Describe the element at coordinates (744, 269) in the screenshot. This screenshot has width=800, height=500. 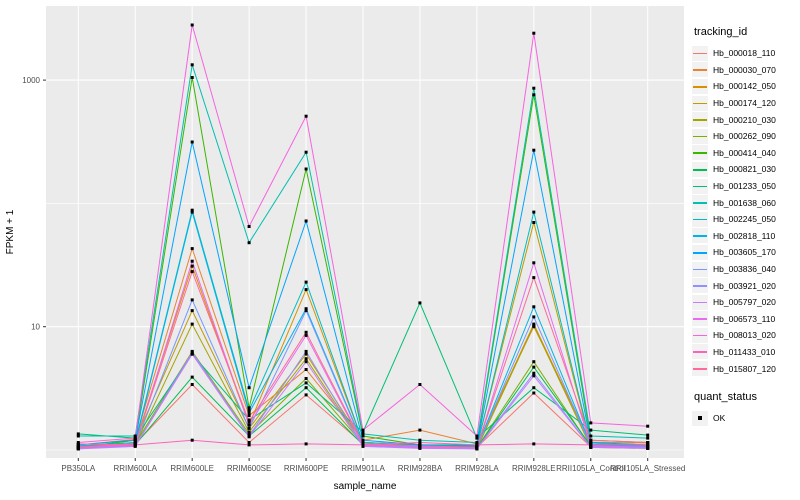
I see `legend-item-label: Hb_003836_040` at that location.